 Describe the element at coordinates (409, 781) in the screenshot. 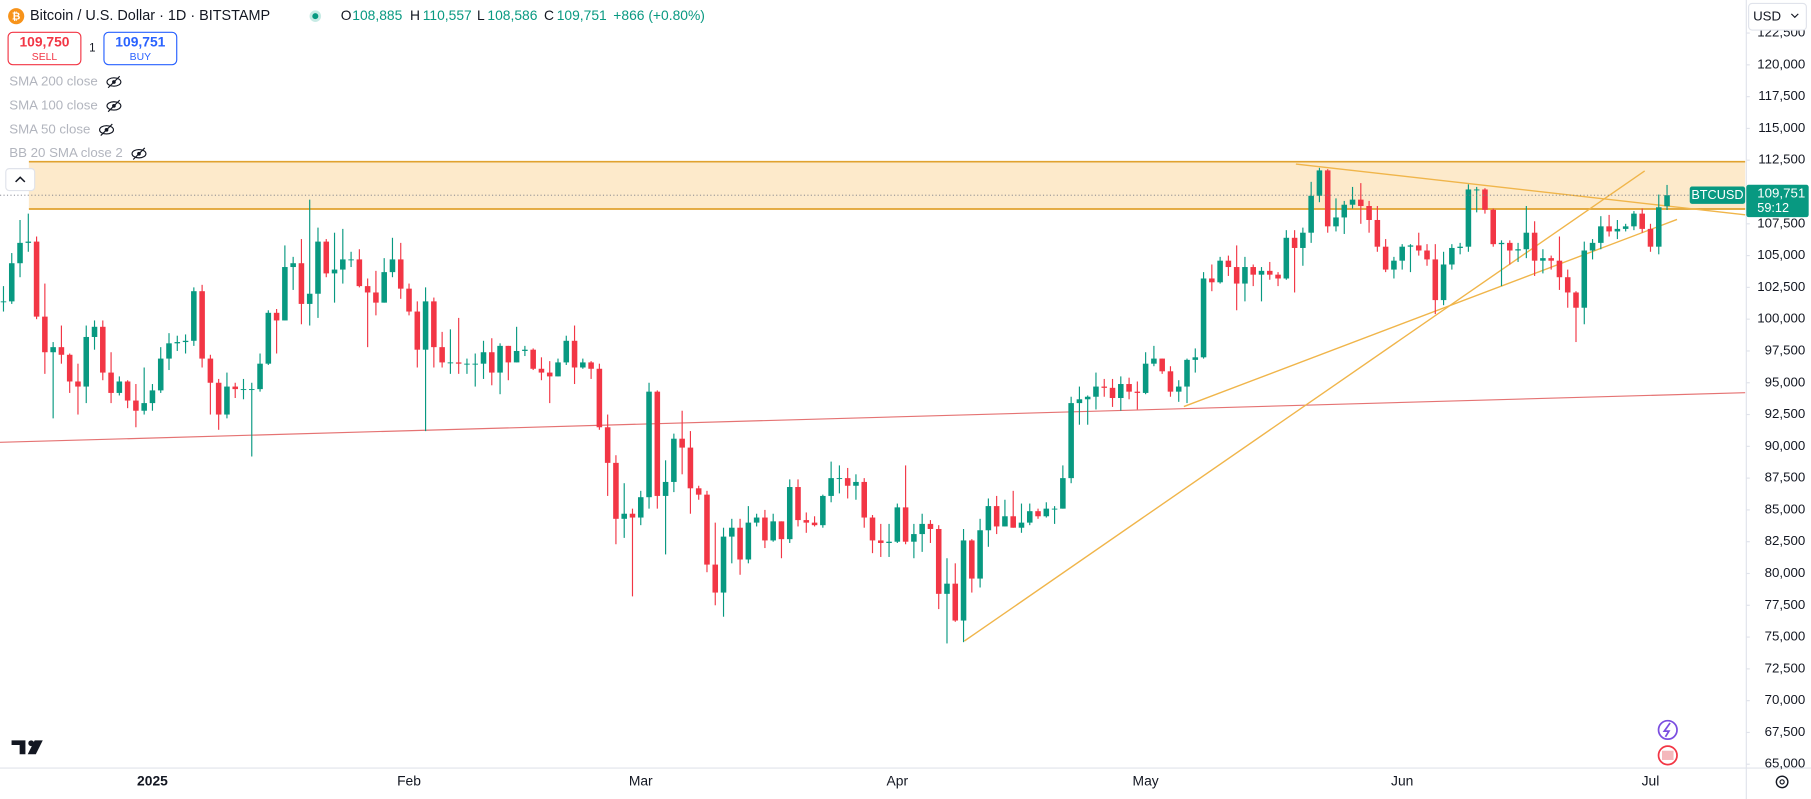

I see `x-tick-label: Feb` at that location.